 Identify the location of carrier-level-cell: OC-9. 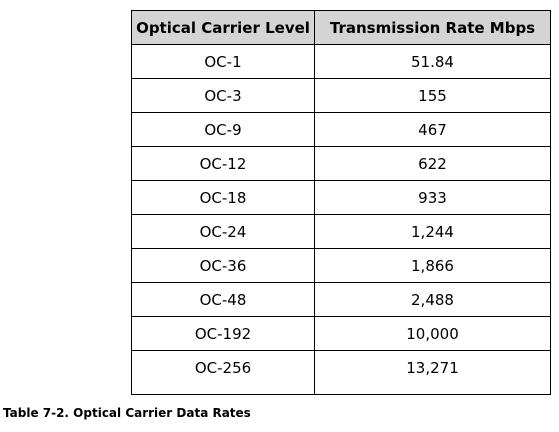
(223, 129).